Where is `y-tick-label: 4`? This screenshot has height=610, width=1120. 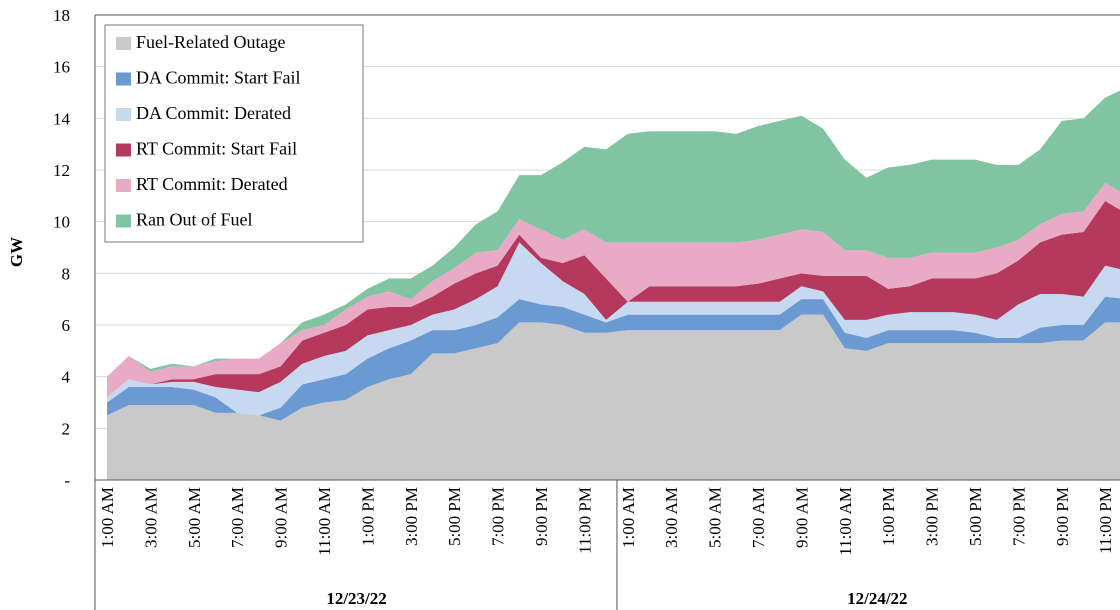 y-tick-label: 4 is located at coordinates (66, 377).